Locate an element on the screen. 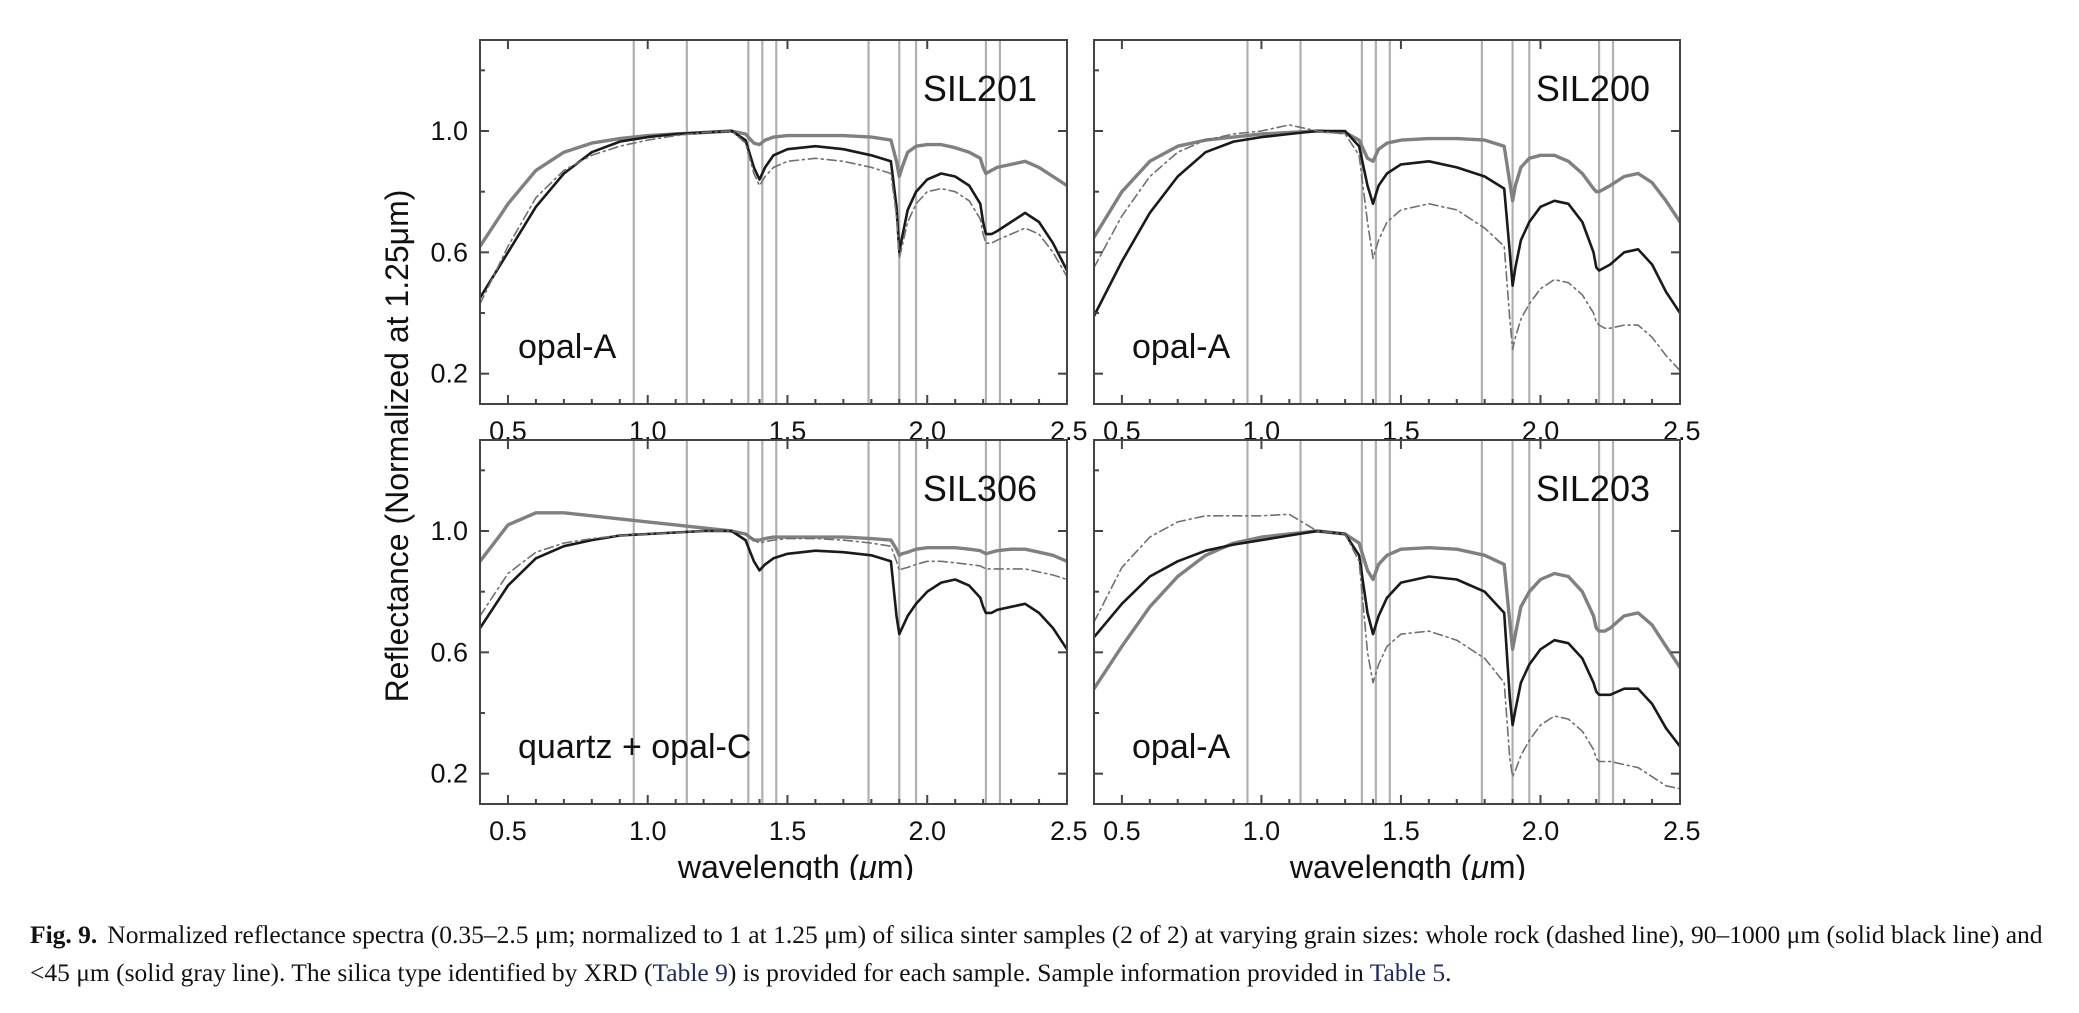  x-axis-label-right-mu: μ is located at coordinates (1479, 864).